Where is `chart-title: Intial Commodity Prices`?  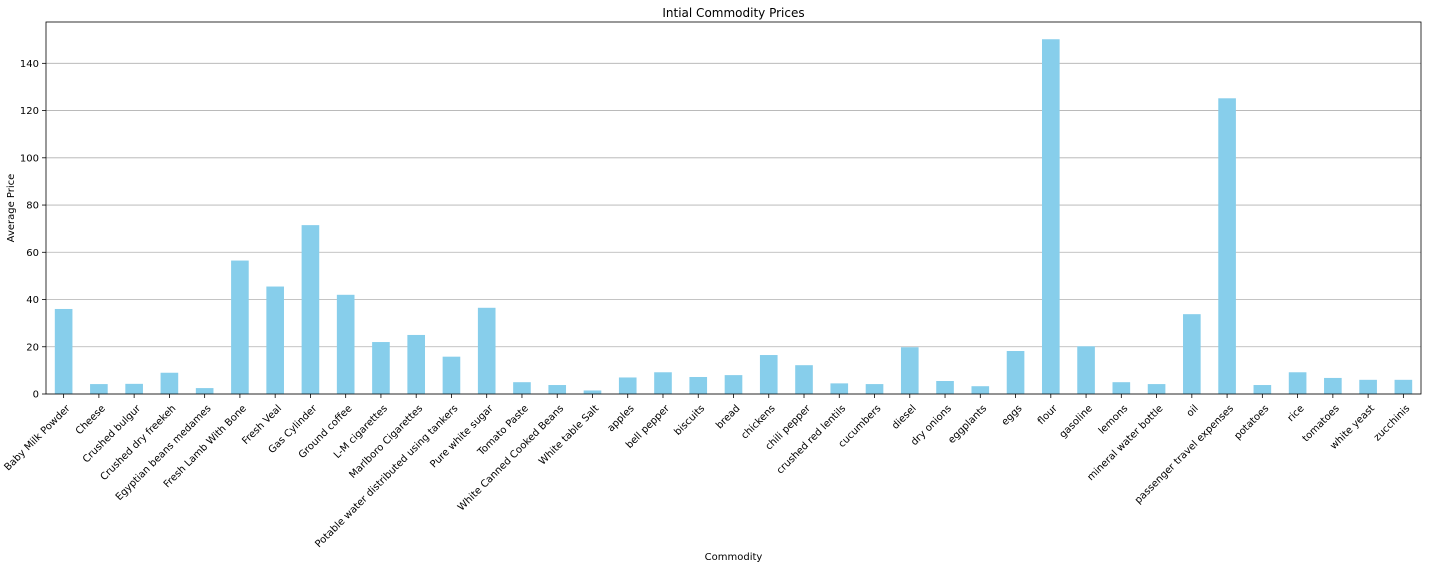
chart-title: Intial Commodity Prices is located at coordinates (733, 13).